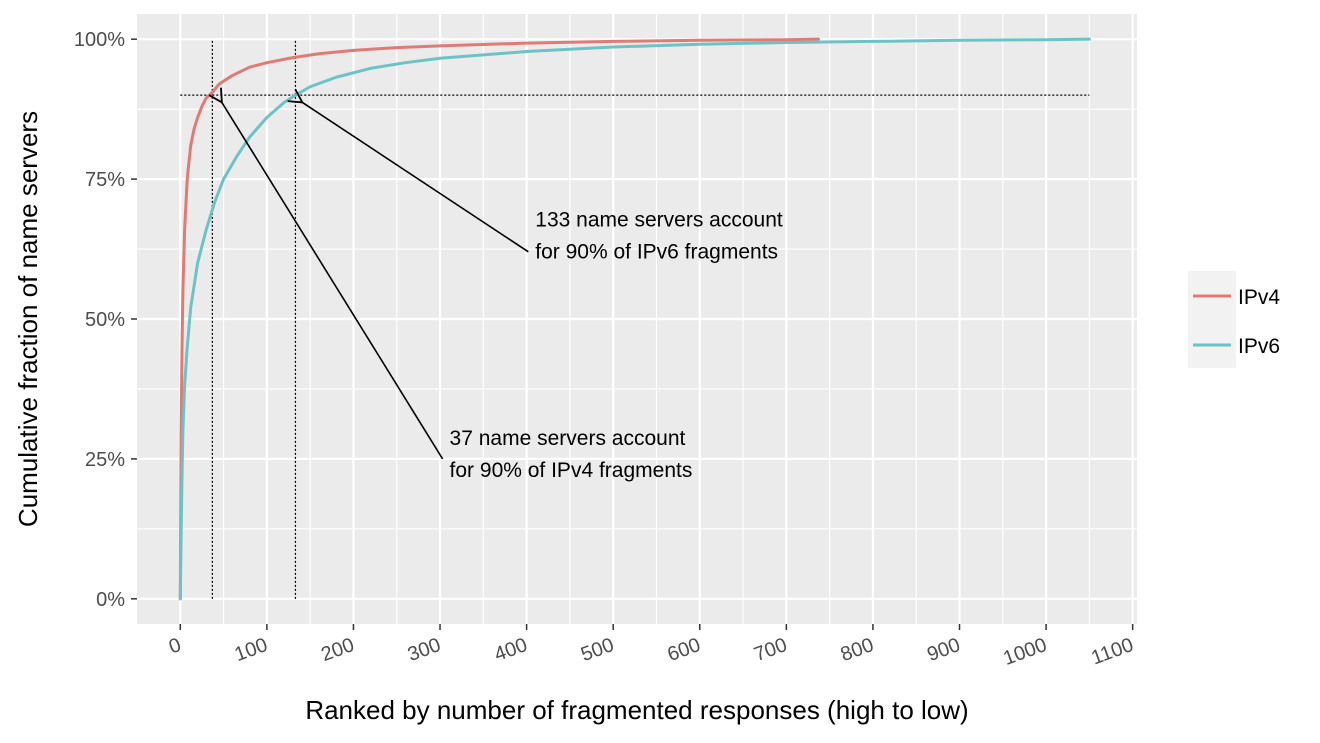 The width and height of the screenshot is (1320, 743). Describe the element at coordinates (424, 650) in the screenshot. I see `x-tick-label: 300` at that location.